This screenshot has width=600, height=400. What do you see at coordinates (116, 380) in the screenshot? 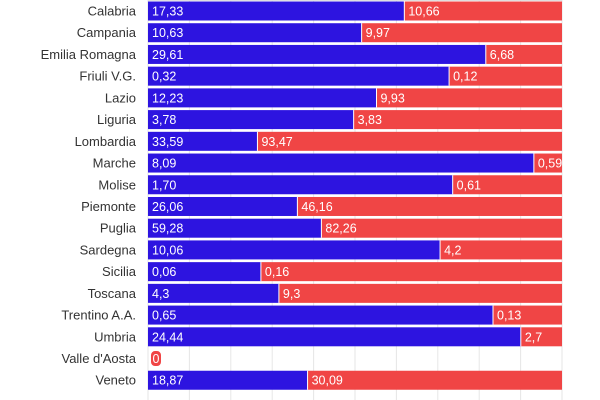
I see `category-label: Veneto` at bounding box center [116, 380].